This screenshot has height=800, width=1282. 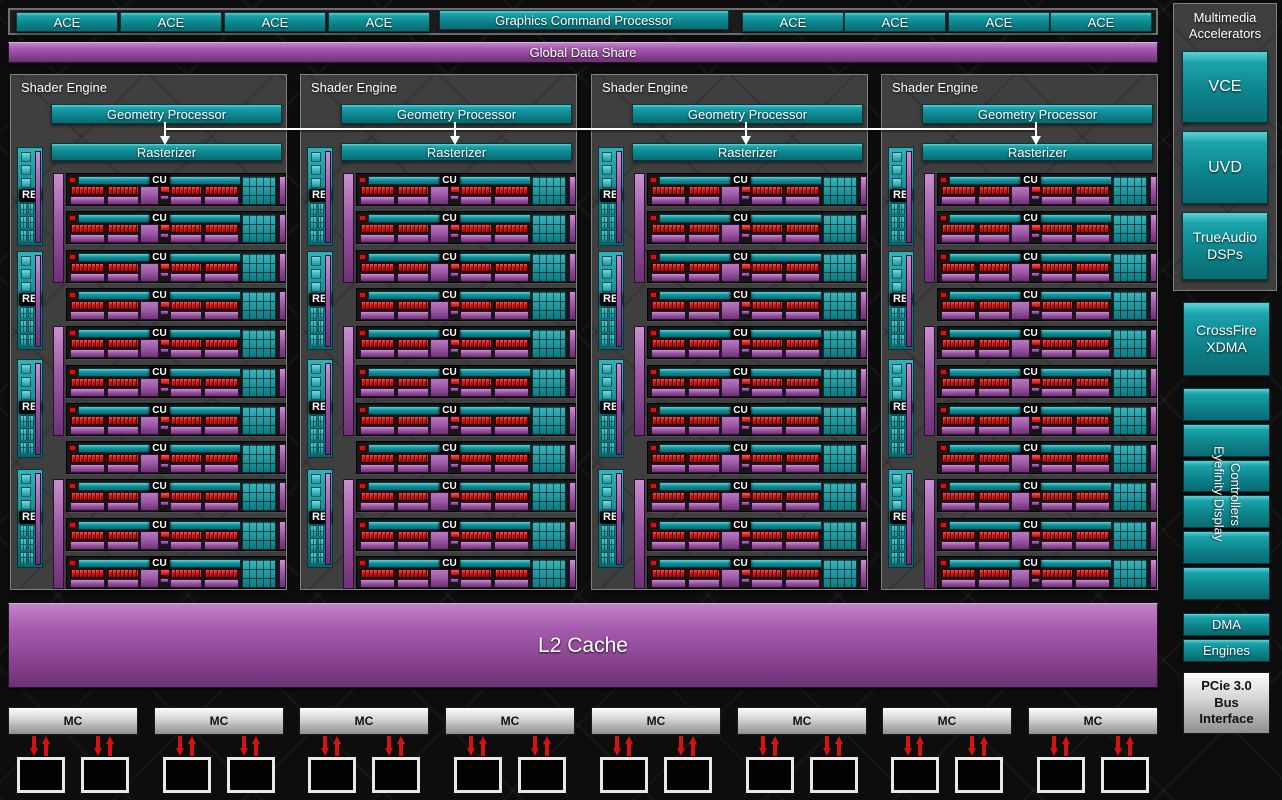 What do you see at coordinates (510, 753) in the screenshot?
I see `memory-controller-unit: MC` at bounding box center [510, 753].